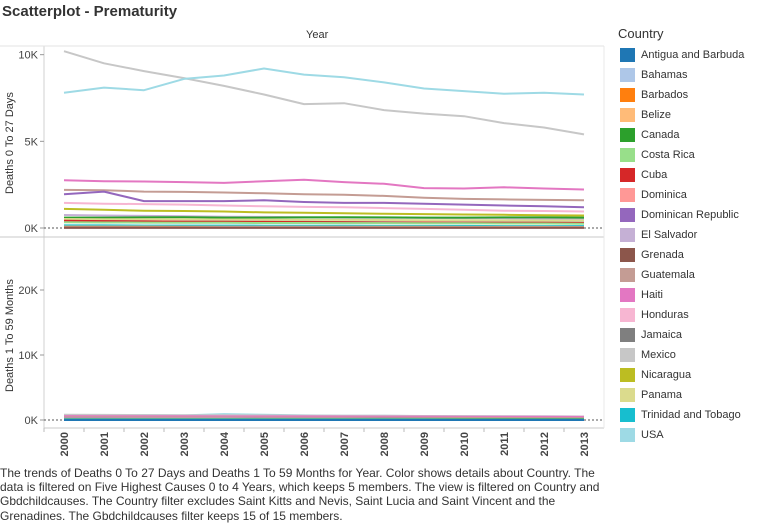 The height and width of the screenshot is (524, 757). I want to click on legend-label: Dominica, so click(664, 195).